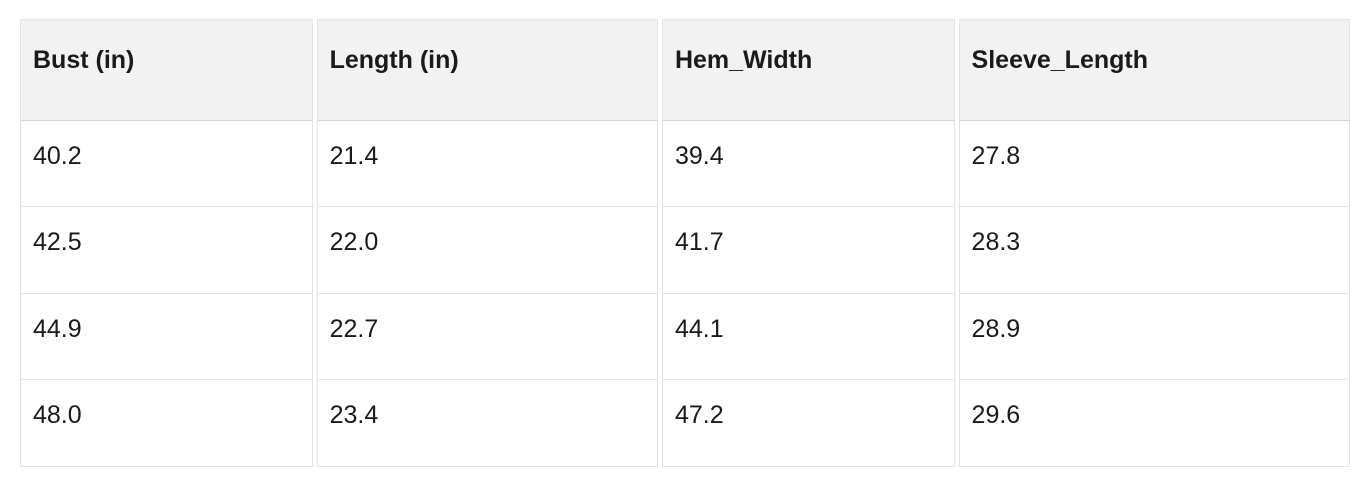 Image resolution: width=1371 pixels, height=486 pixels. Describe the element at coordinates (808, 70) in the screenshot. I see `column-header-hem-width: Hem_Width` at that location.